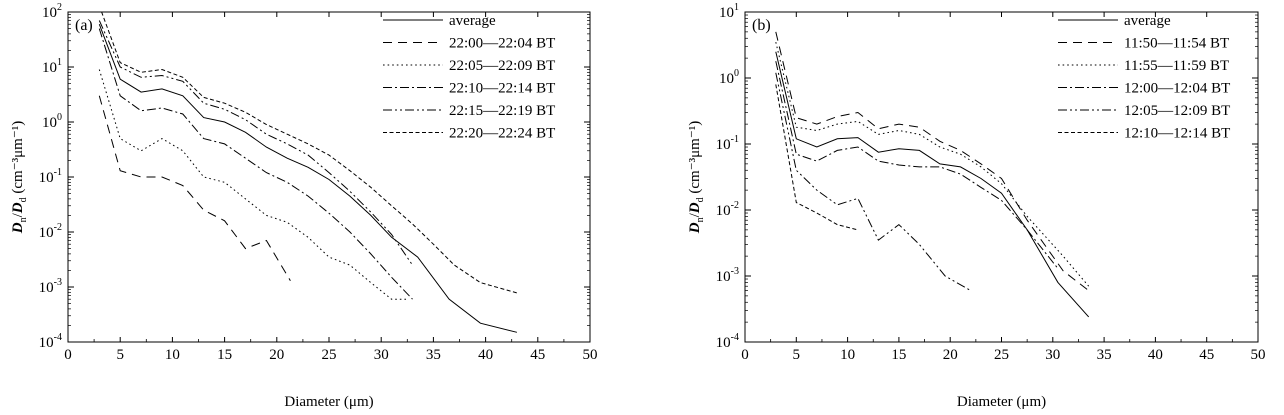 The width and height of the screenshot is (1284, 415). Describe the element at coordinates (1176, 44) in the screenshot. I see `legend-label: 11:50—11:54 BT` at that location.